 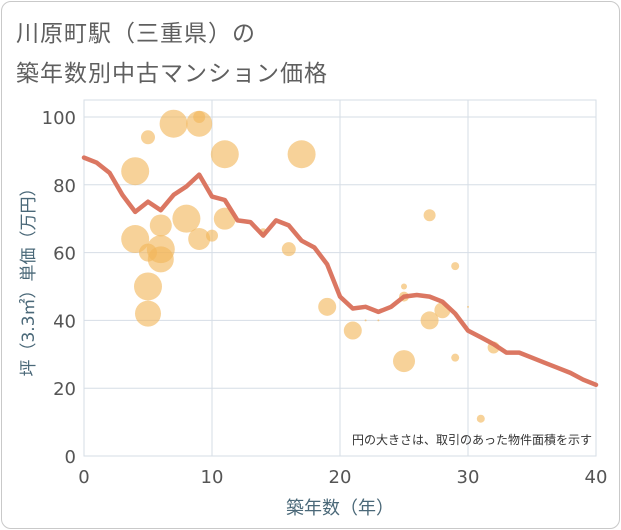 I want to click on y-tick-label: 80, so click(x=64, y=186).